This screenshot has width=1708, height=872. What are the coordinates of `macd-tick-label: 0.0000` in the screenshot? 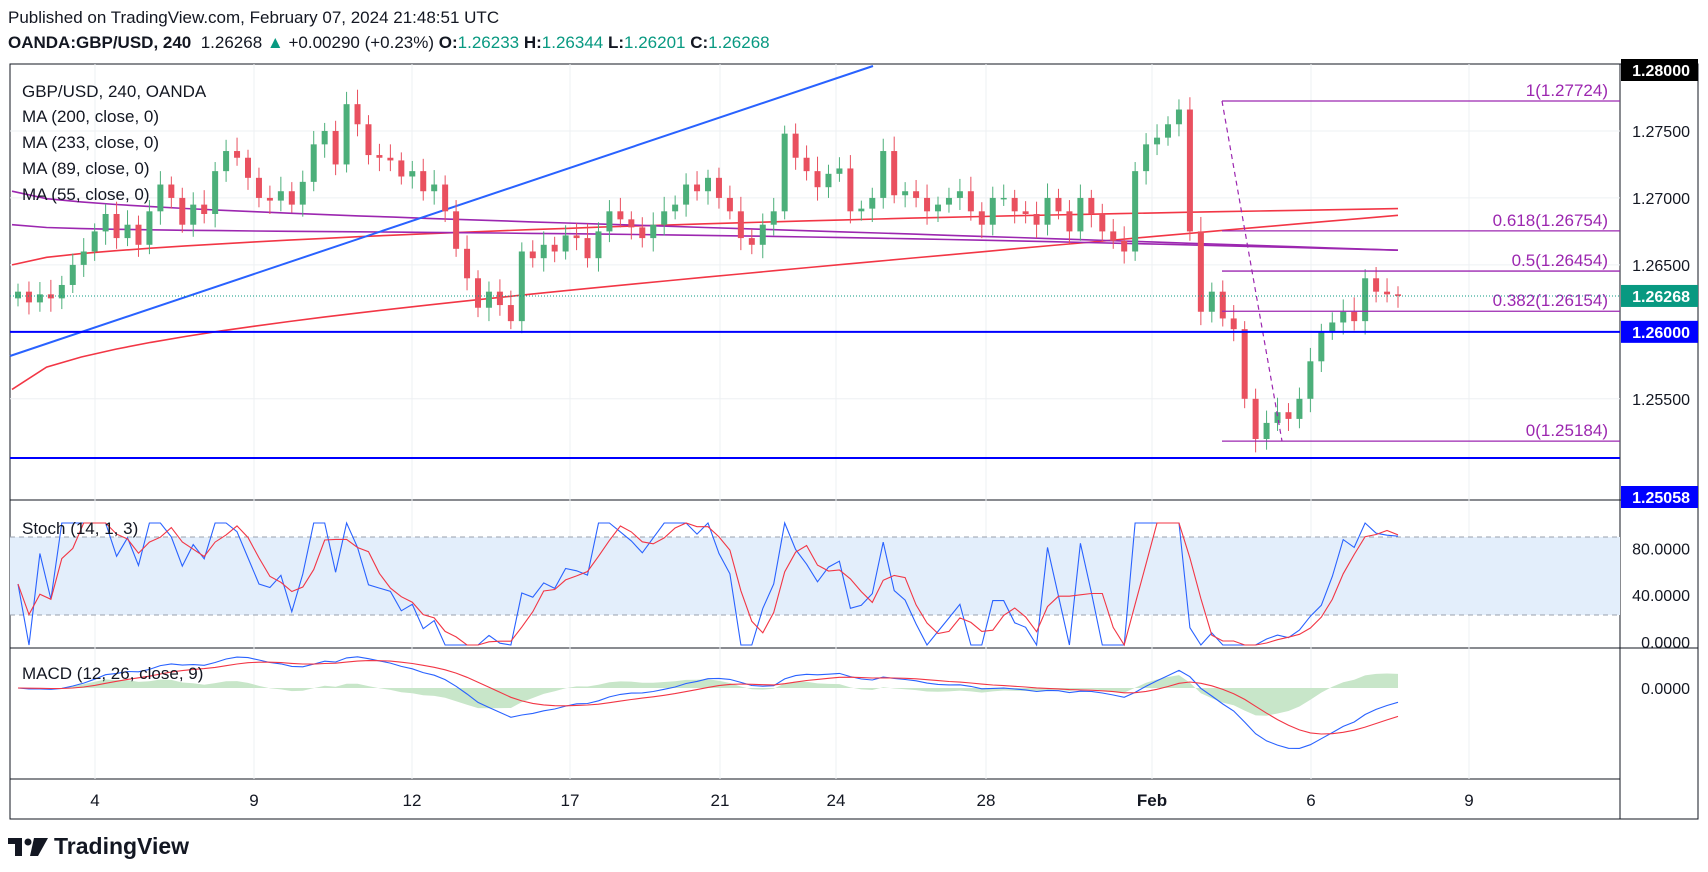 It's located at (1665, 689).